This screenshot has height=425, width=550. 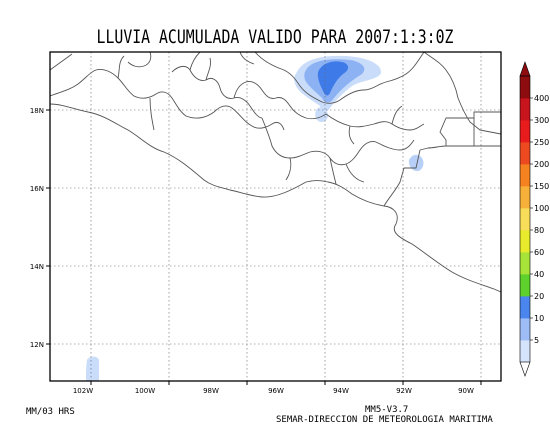 What do you see at coordinates (145, 391) in the screenshot?
I see `lon-tick-label: 100W` at bounding box center [145, 391].